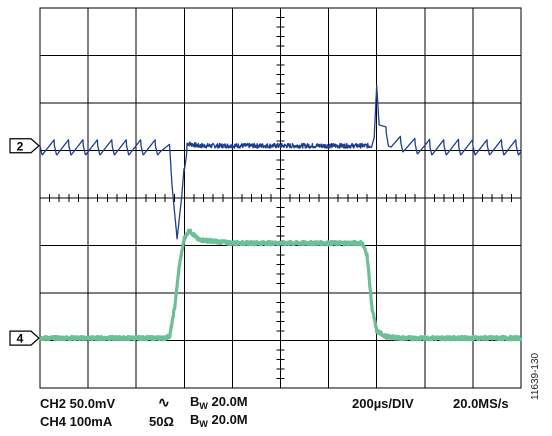 The height and width of the screenshot is (436, 552). I want to click on ch4-impedance-label: 50Ω, so click(161, 421).